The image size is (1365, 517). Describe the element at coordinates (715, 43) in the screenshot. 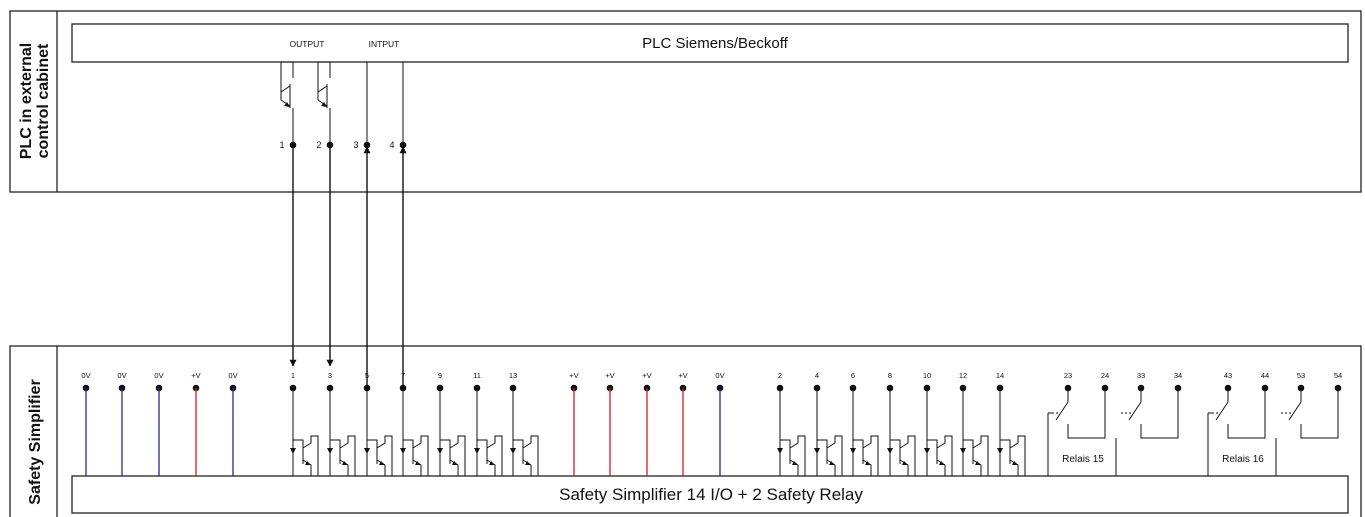

I see `plc-title: PLC Siemens/Beckoff` at that location.